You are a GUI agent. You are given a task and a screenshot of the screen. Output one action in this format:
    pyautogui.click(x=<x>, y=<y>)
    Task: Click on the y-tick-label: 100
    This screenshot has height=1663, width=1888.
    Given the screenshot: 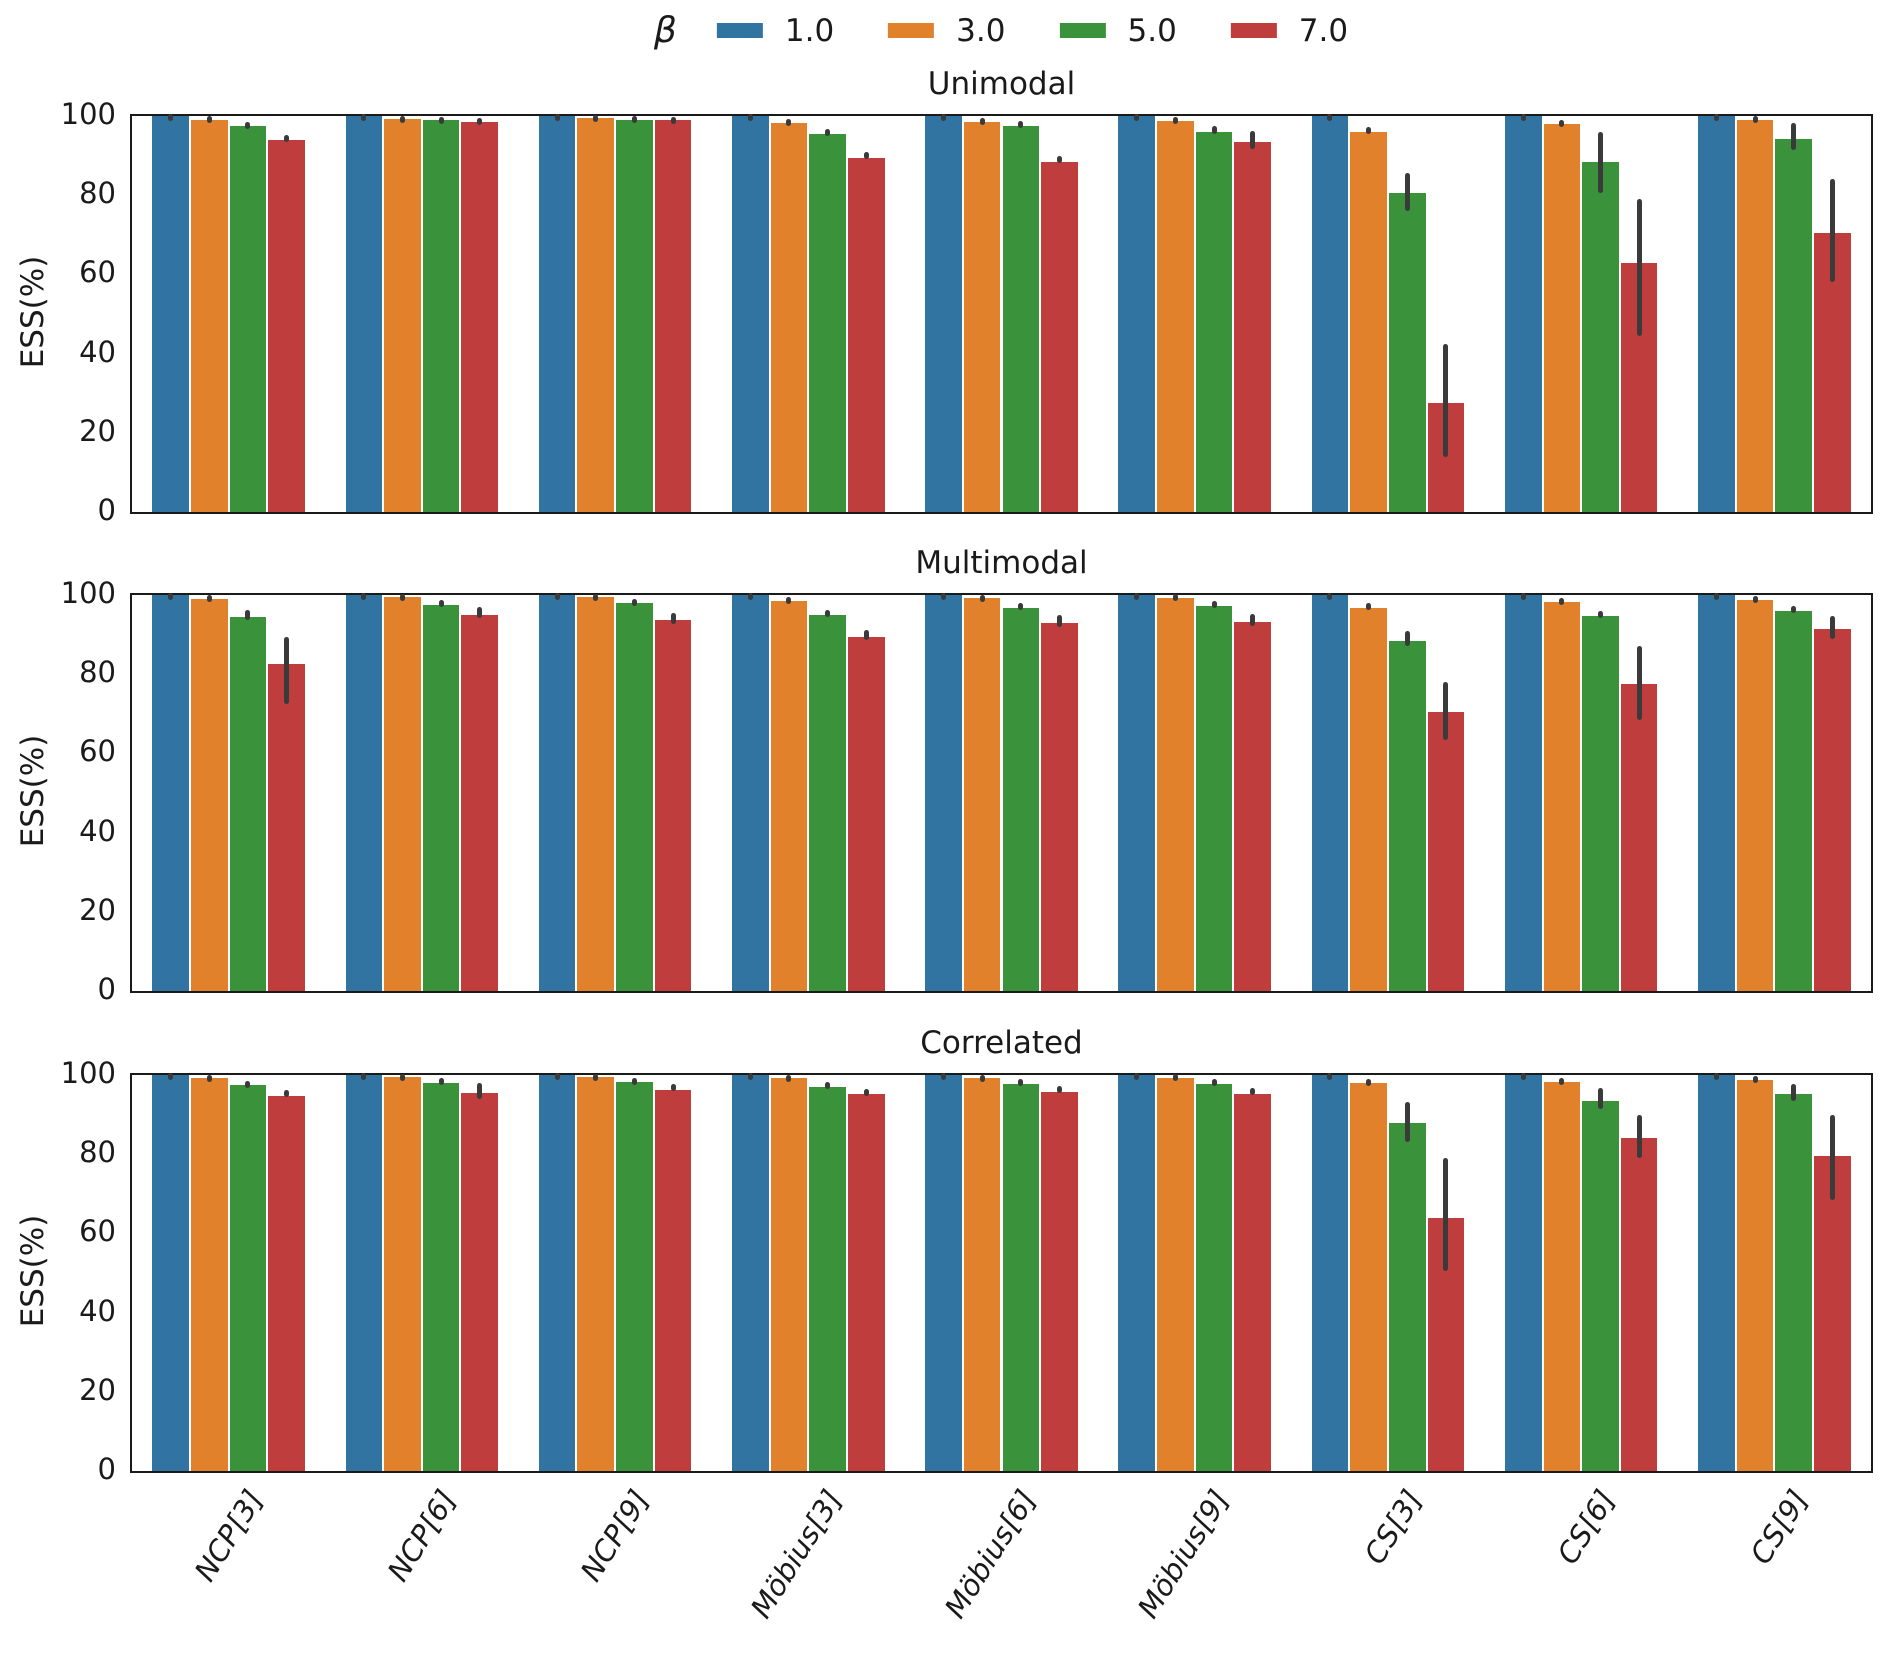 What is the action you would take?
    pyautogui.click(x=88, y=114)
    